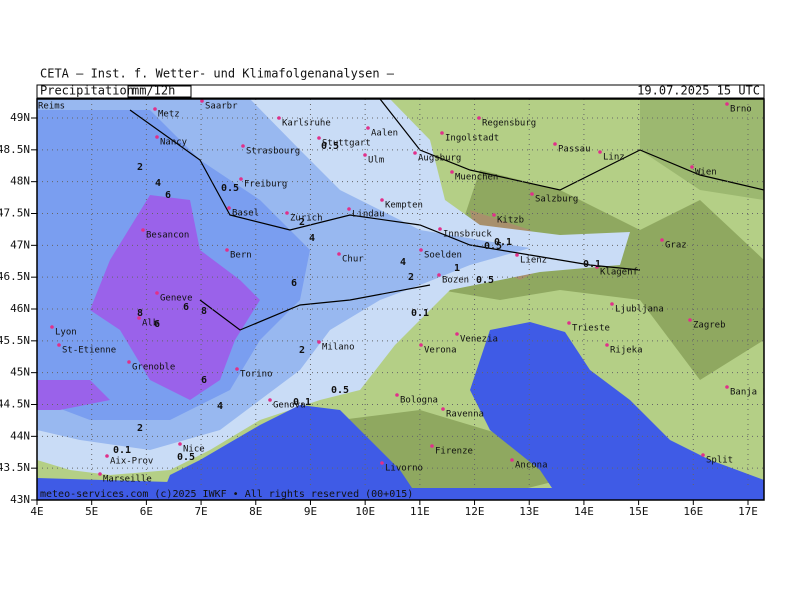  What do you see at coordinates (741, 110) in the screenshot?
I see `city-label: Brno` at bounding box center [741, 110].